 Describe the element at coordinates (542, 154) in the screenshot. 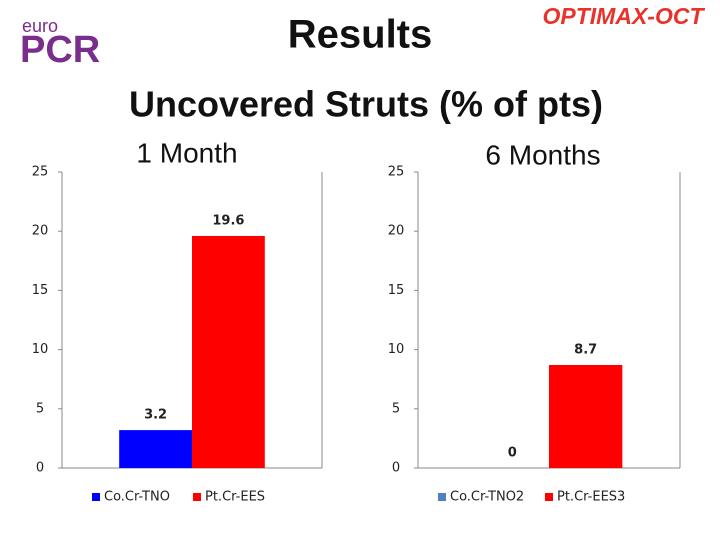

I see `chart-title: 6 Months` at that location.